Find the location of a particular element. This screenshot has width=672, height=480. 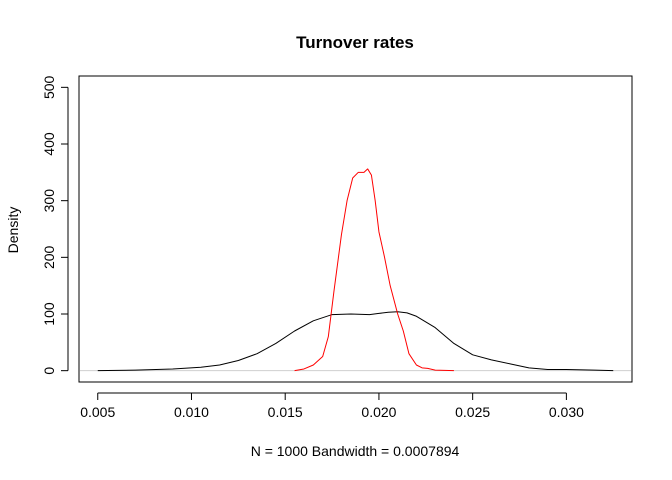

x-tick-label: 0.010 is located at coordinates (191, 412).